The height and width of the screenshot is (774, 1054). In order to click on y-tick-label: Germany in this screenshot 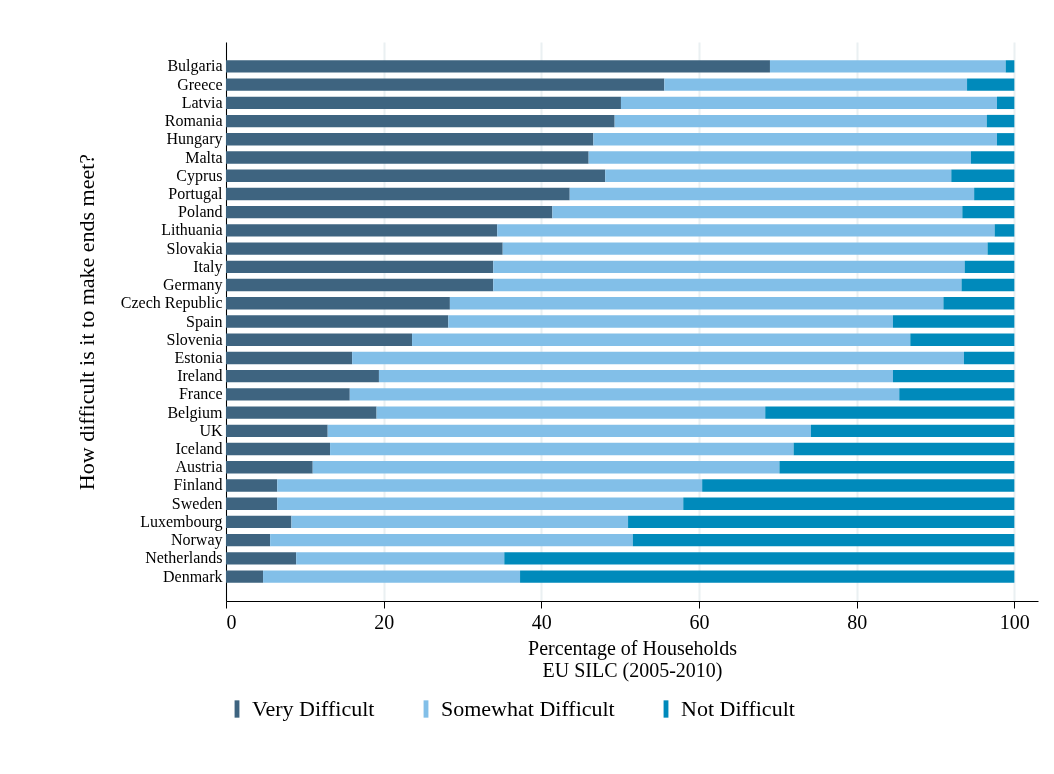, I will do `click(192, 285)`.